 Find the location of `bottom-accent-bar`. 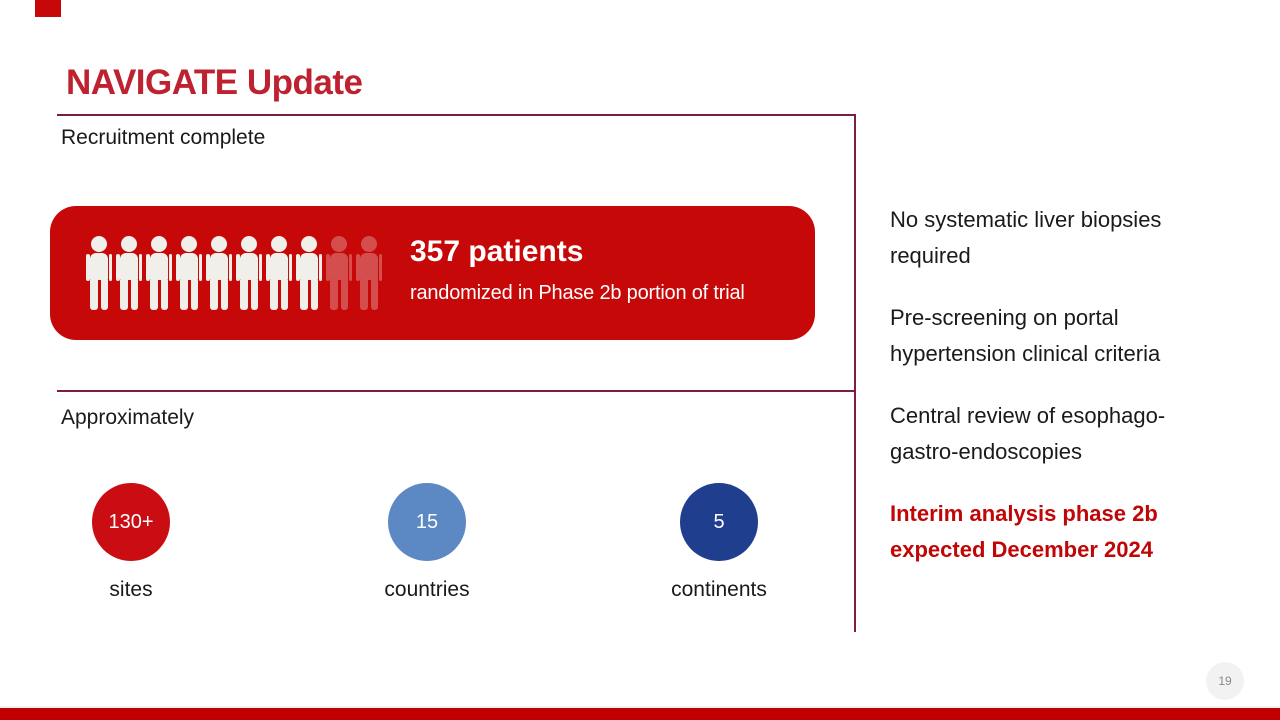

bottom-accent-bar is located at coordinates (640, 713).